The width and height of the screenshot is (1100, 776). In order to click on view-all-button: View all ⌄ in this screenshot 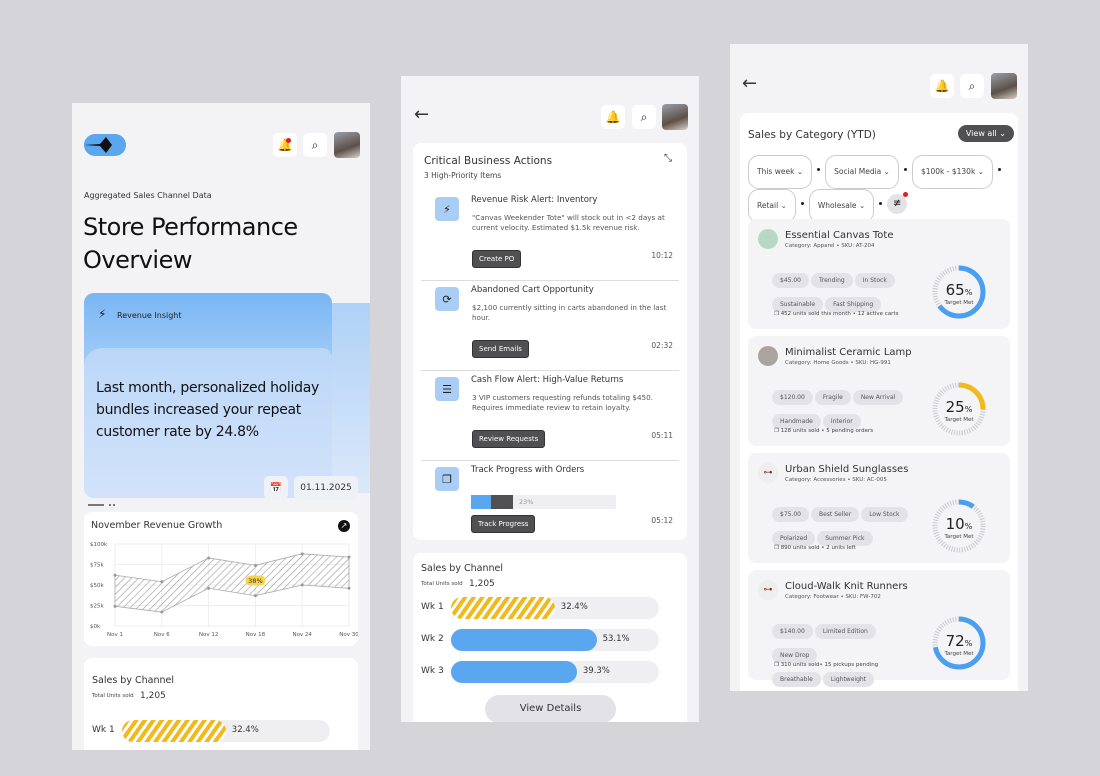, I will do `click(985, 133)`.